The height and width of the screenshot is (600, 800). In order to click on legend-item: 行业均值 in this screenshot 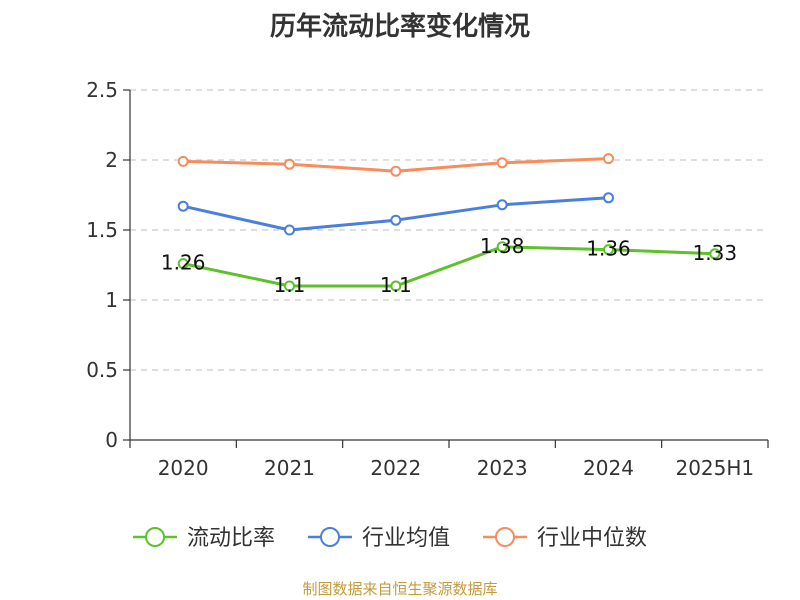, I will do `click(379, 538)`.